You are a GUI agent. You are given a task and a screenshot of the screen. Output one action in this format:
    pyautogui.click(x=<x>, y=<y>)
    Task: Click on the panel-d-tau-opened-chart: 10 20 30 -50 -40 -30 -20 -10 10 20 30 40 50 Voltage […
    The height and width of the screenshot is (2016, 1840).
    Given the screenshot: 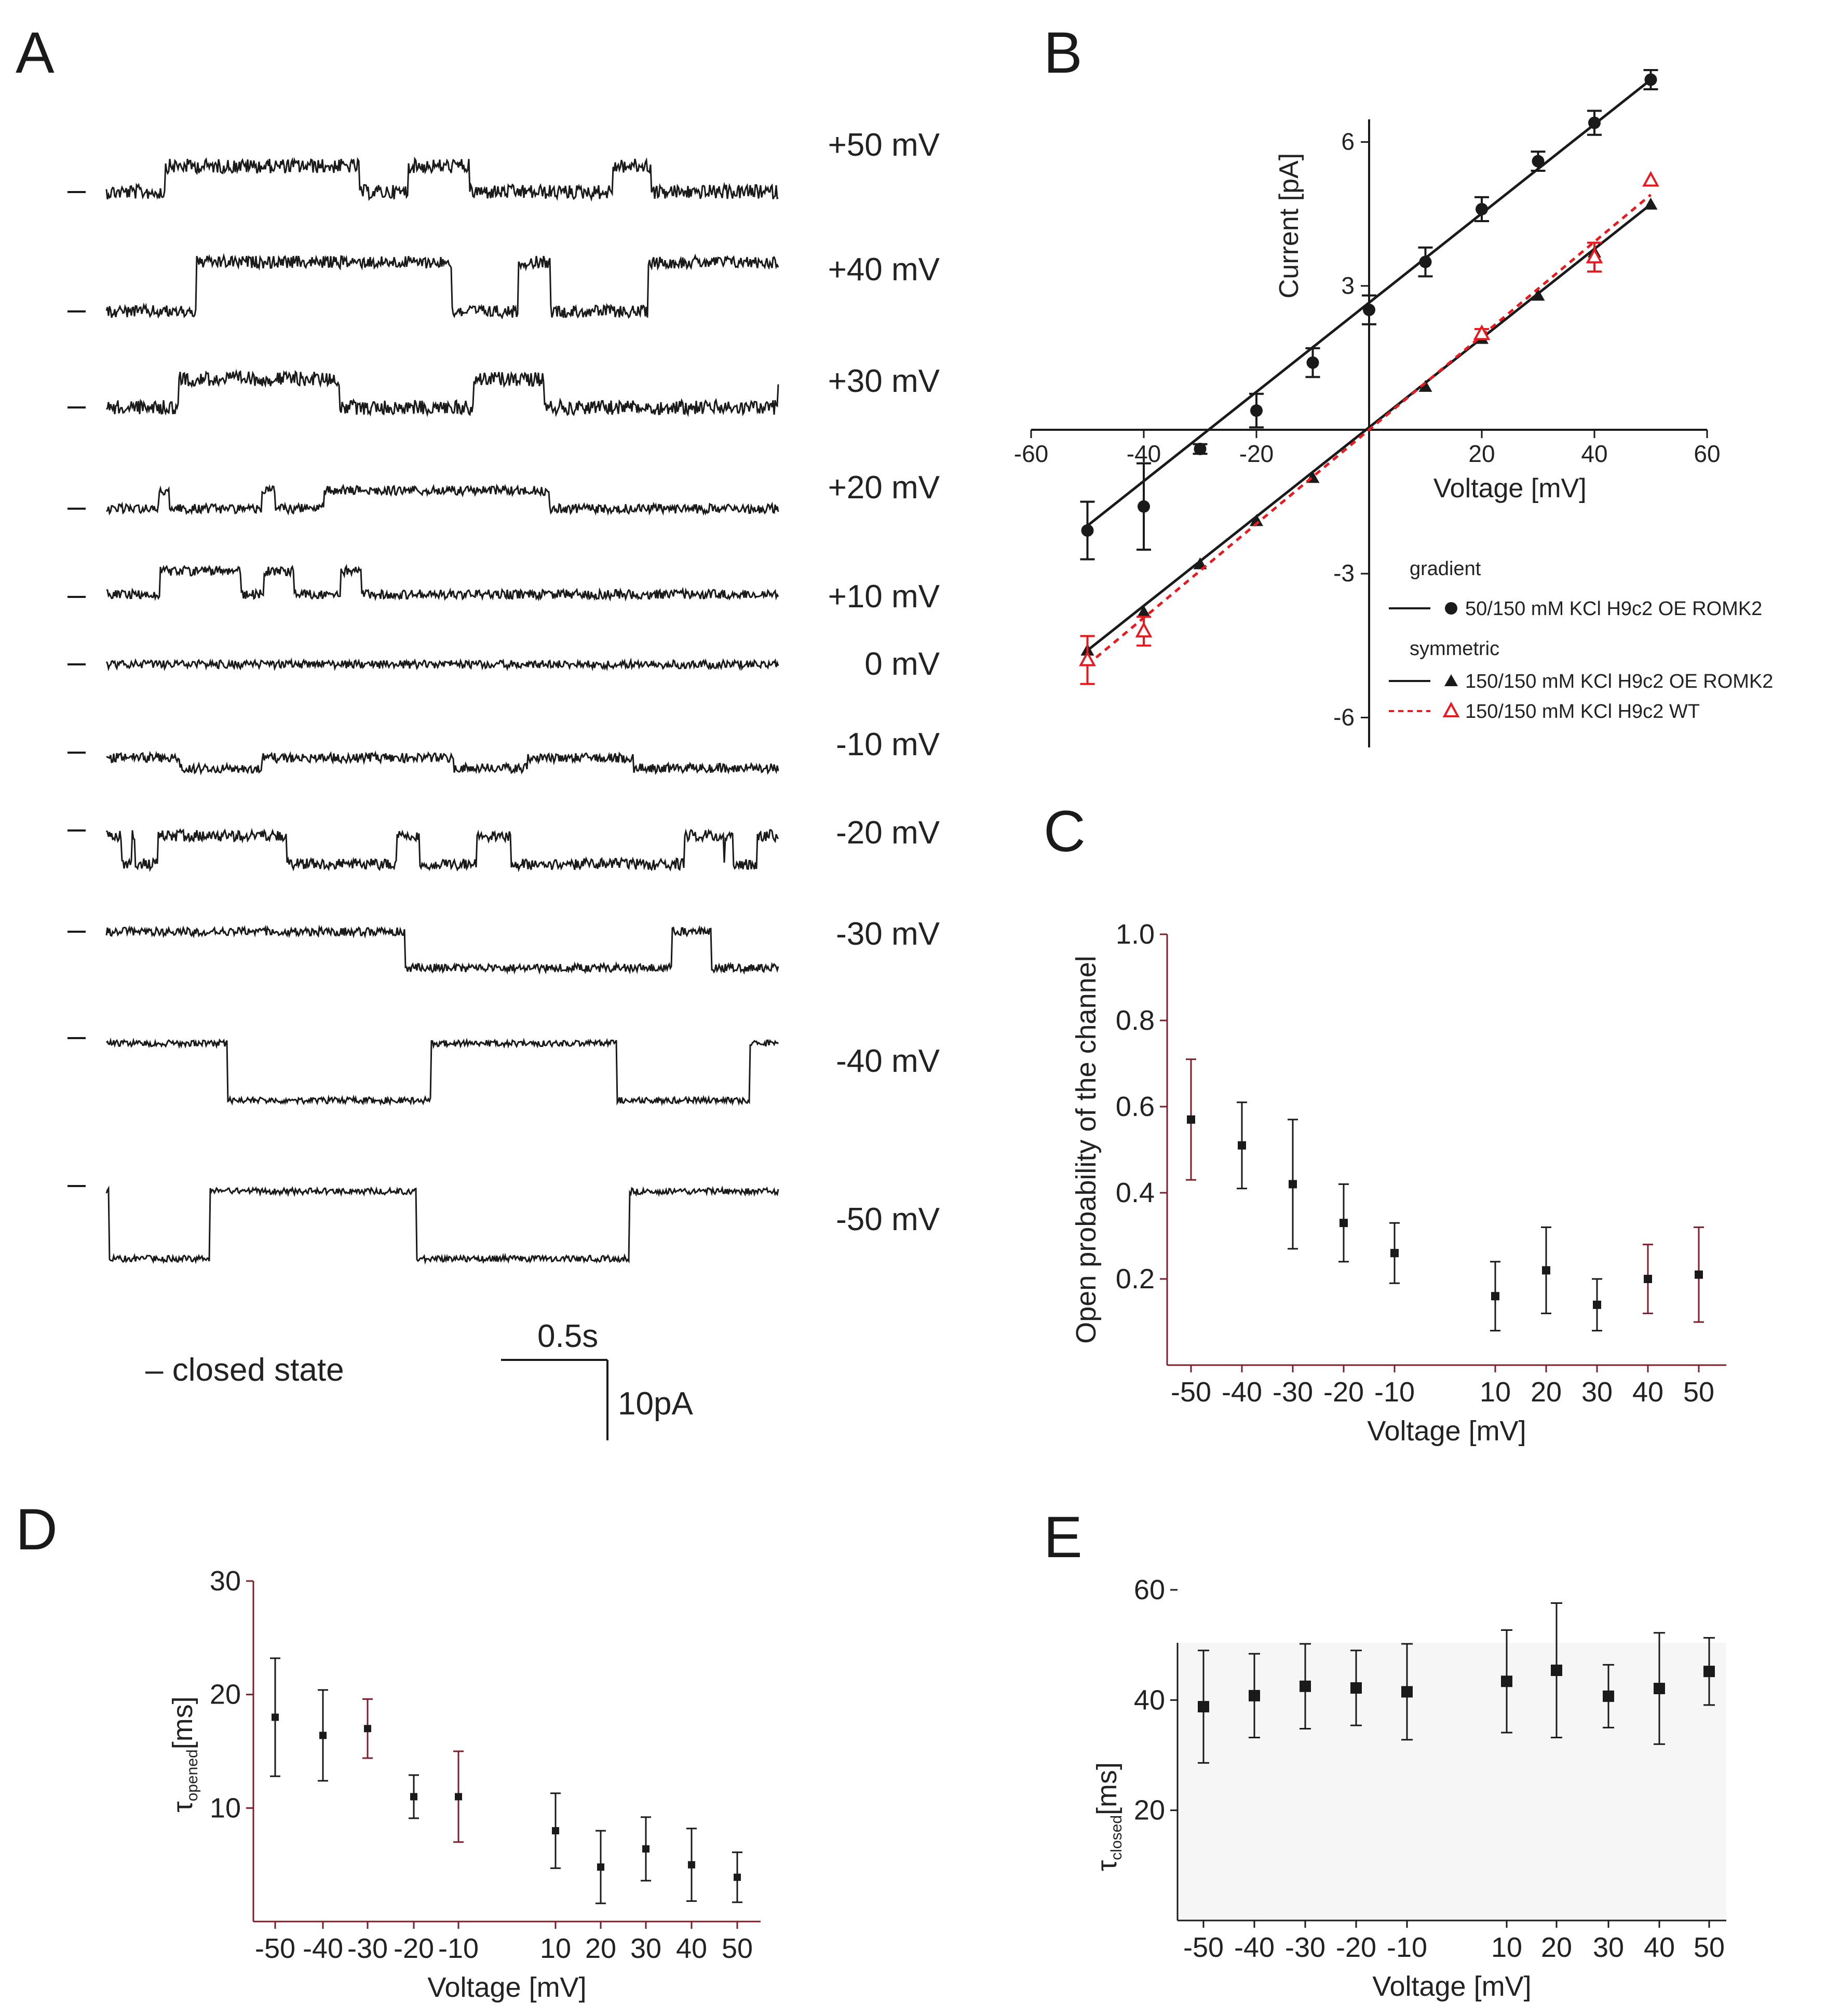 What is the action you would take?
    pyautogui.click(x=464, y=1784)
    